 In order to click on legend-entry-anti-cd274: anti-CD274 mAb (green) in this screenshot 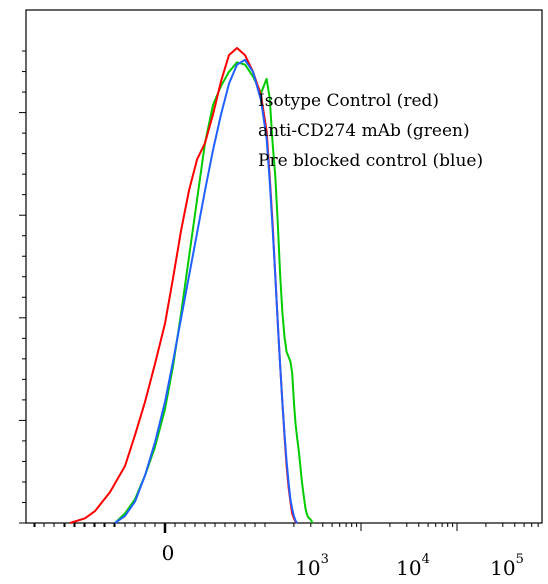, I will do `click(364, 131)`.